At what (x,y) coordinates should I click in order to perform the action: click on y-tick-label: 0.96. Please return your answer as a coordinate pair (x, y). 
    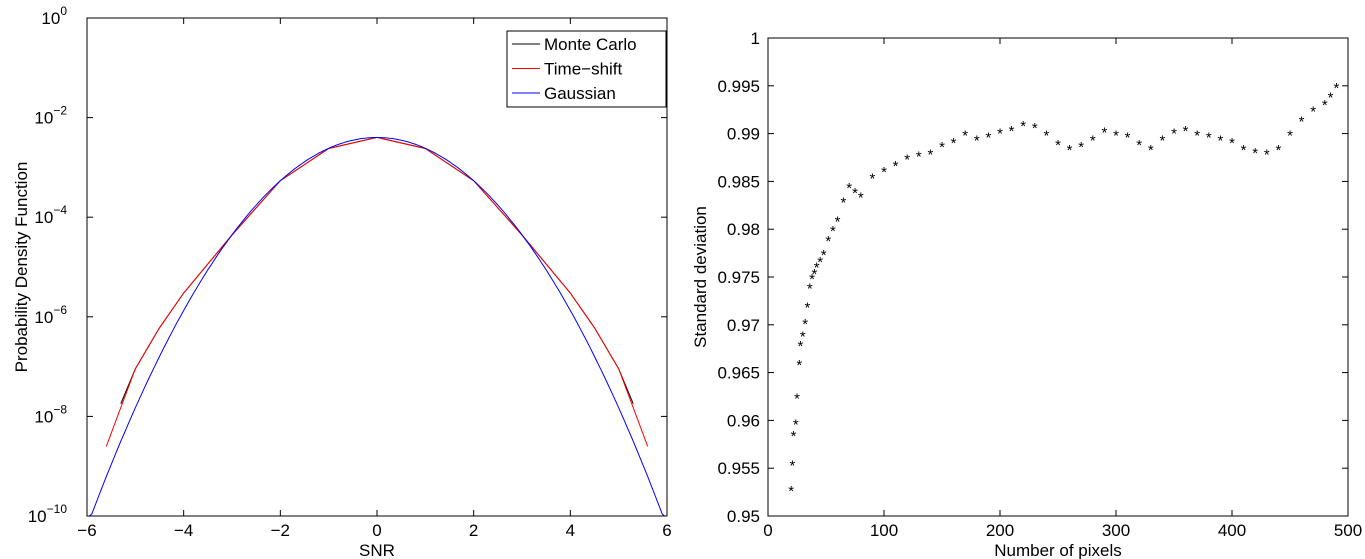
    Looking at the image, I should click on (743, 420).